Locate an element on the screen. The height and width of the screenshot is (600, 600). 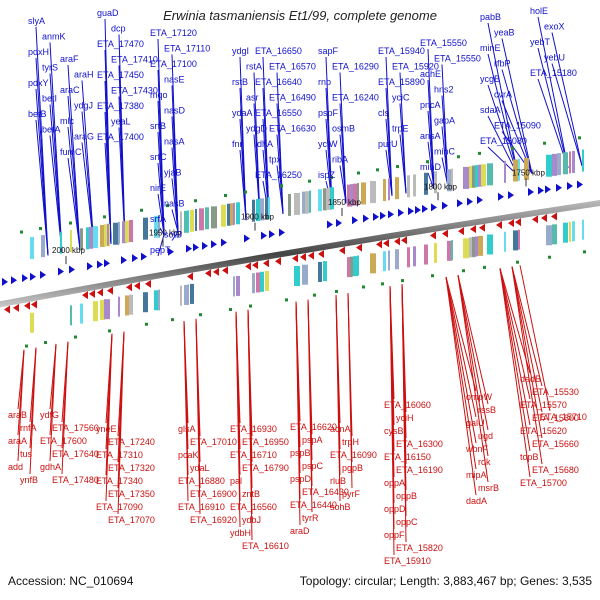
gene-label-fwd: rnb is located at coordinates (324, 82).